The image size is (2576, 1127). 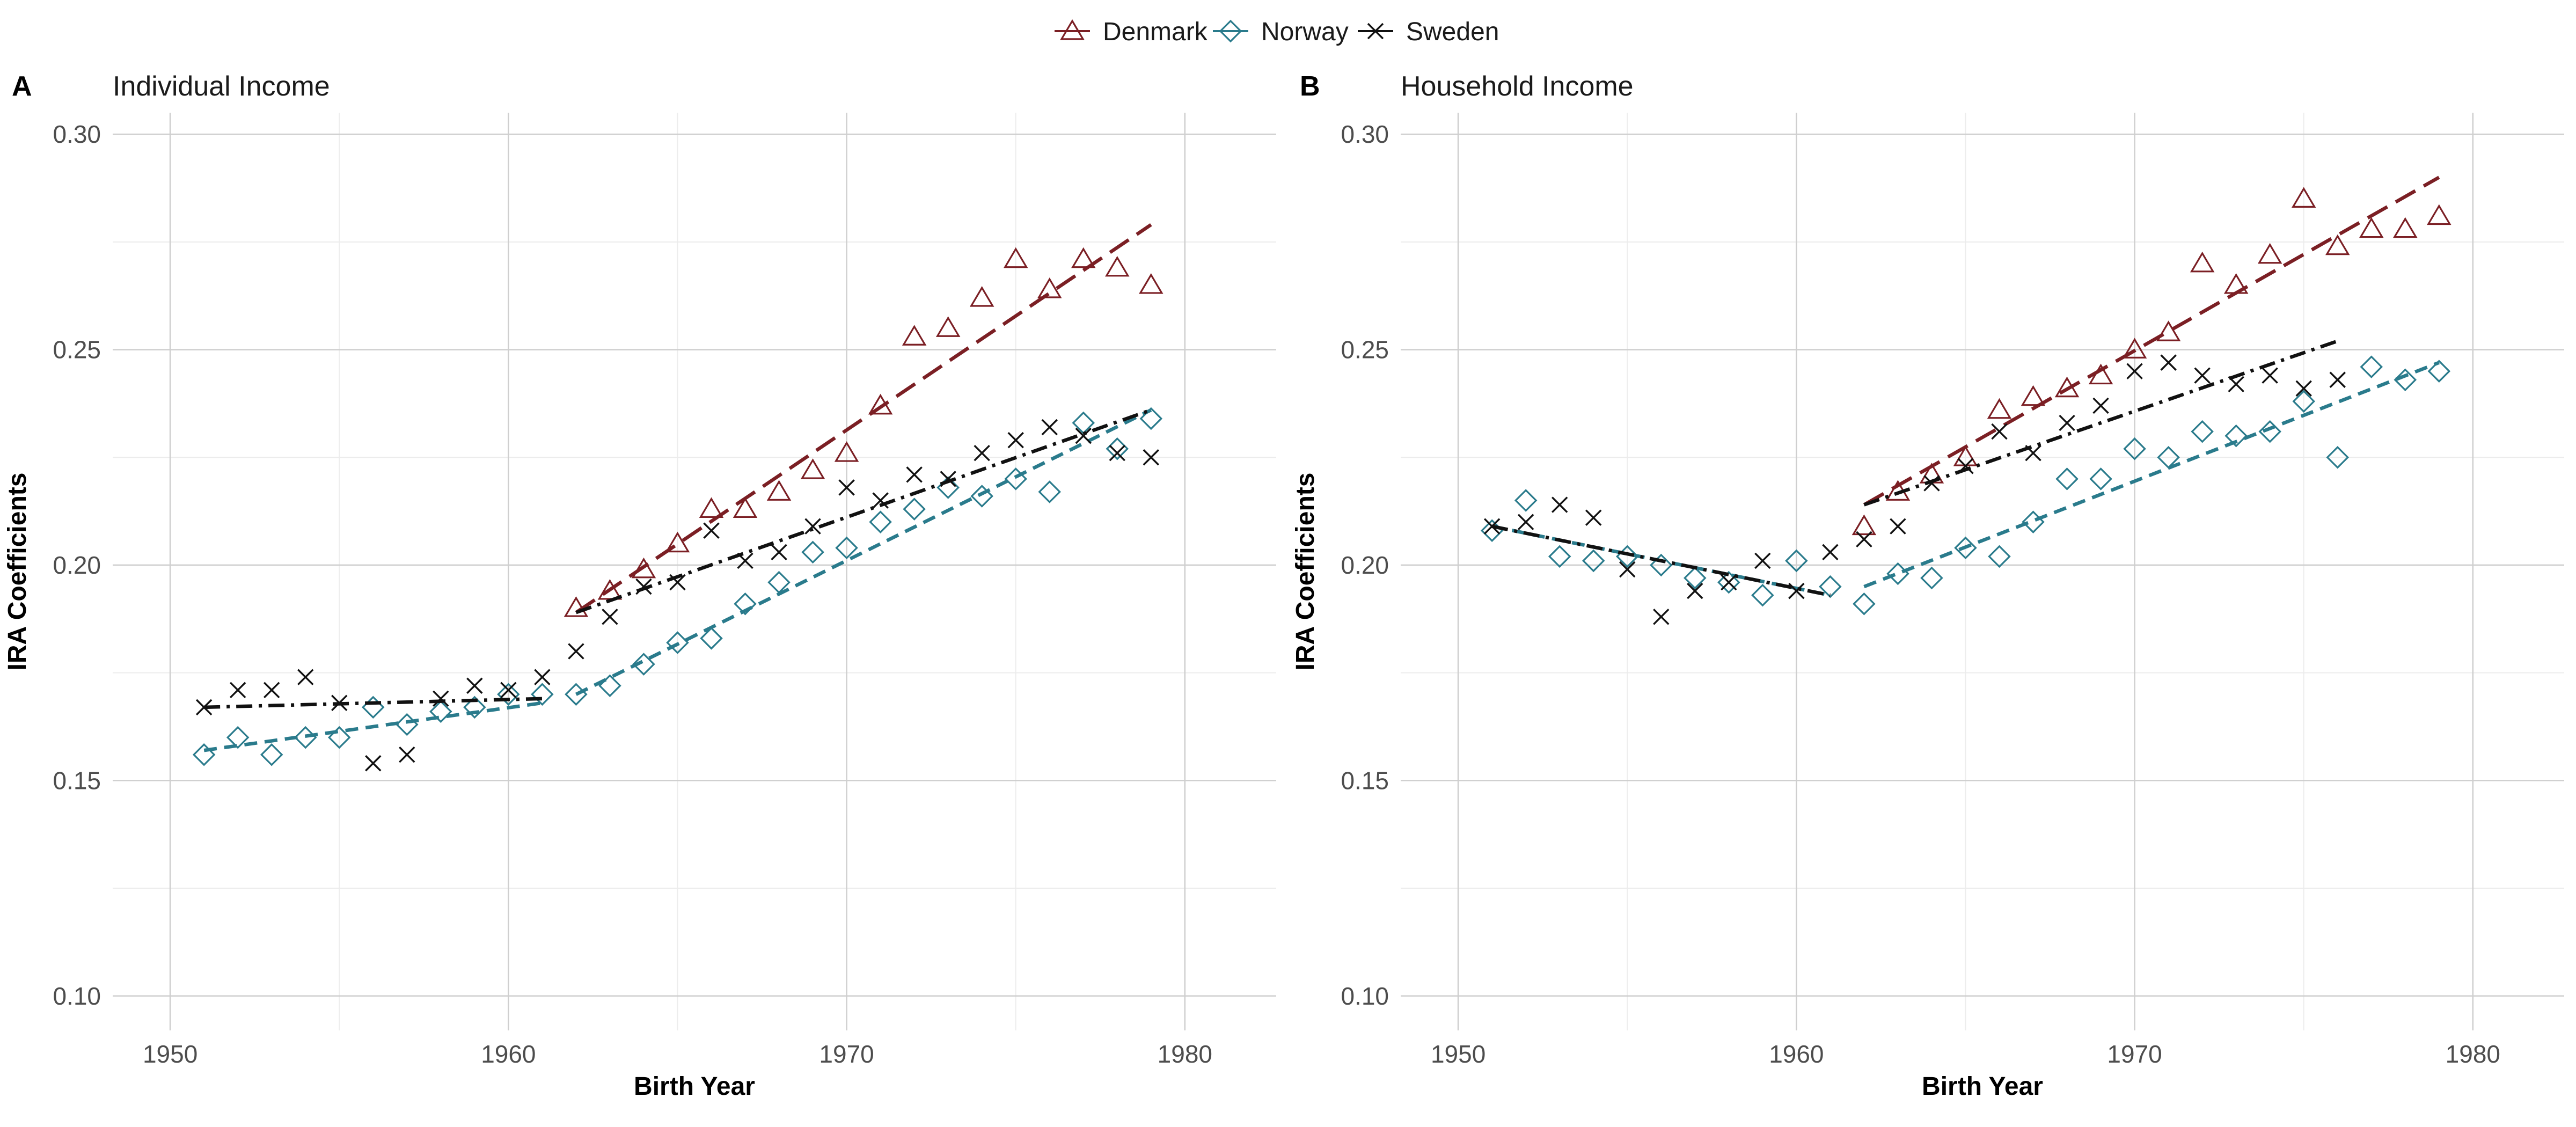 What do you see at coordinates (1305, 32) in the screenshot?
I see `legend-label-norway: Norway` at bounding box center [1305, 32].